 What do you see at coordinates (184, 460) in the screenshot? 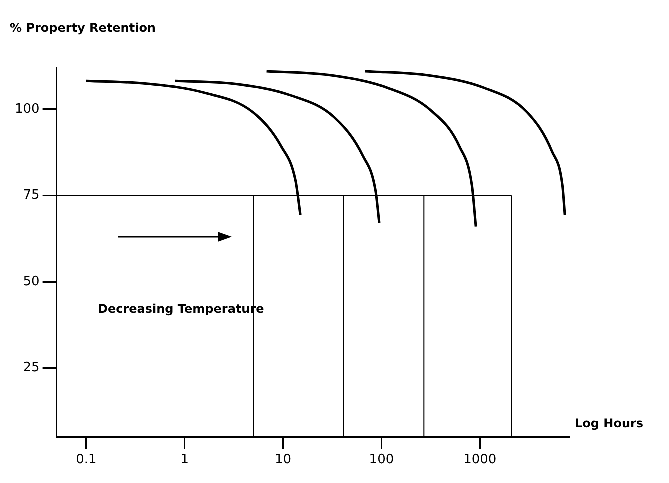
I see `x-tick-label: 1` at bounding box center [184, 460].